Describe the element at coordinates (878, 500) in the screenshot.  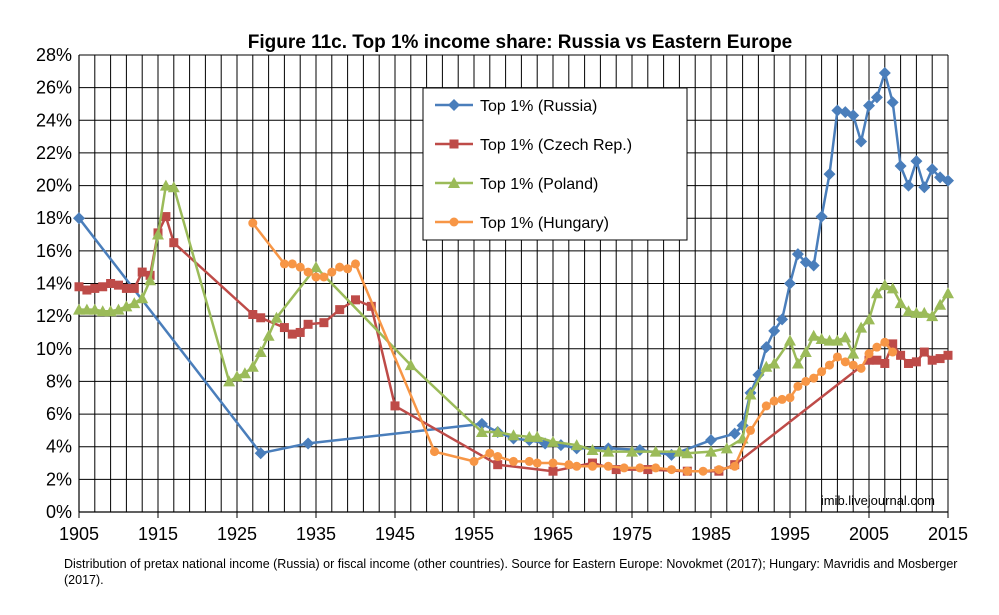
I see `watermark: imib.livejournal.com` at that location.